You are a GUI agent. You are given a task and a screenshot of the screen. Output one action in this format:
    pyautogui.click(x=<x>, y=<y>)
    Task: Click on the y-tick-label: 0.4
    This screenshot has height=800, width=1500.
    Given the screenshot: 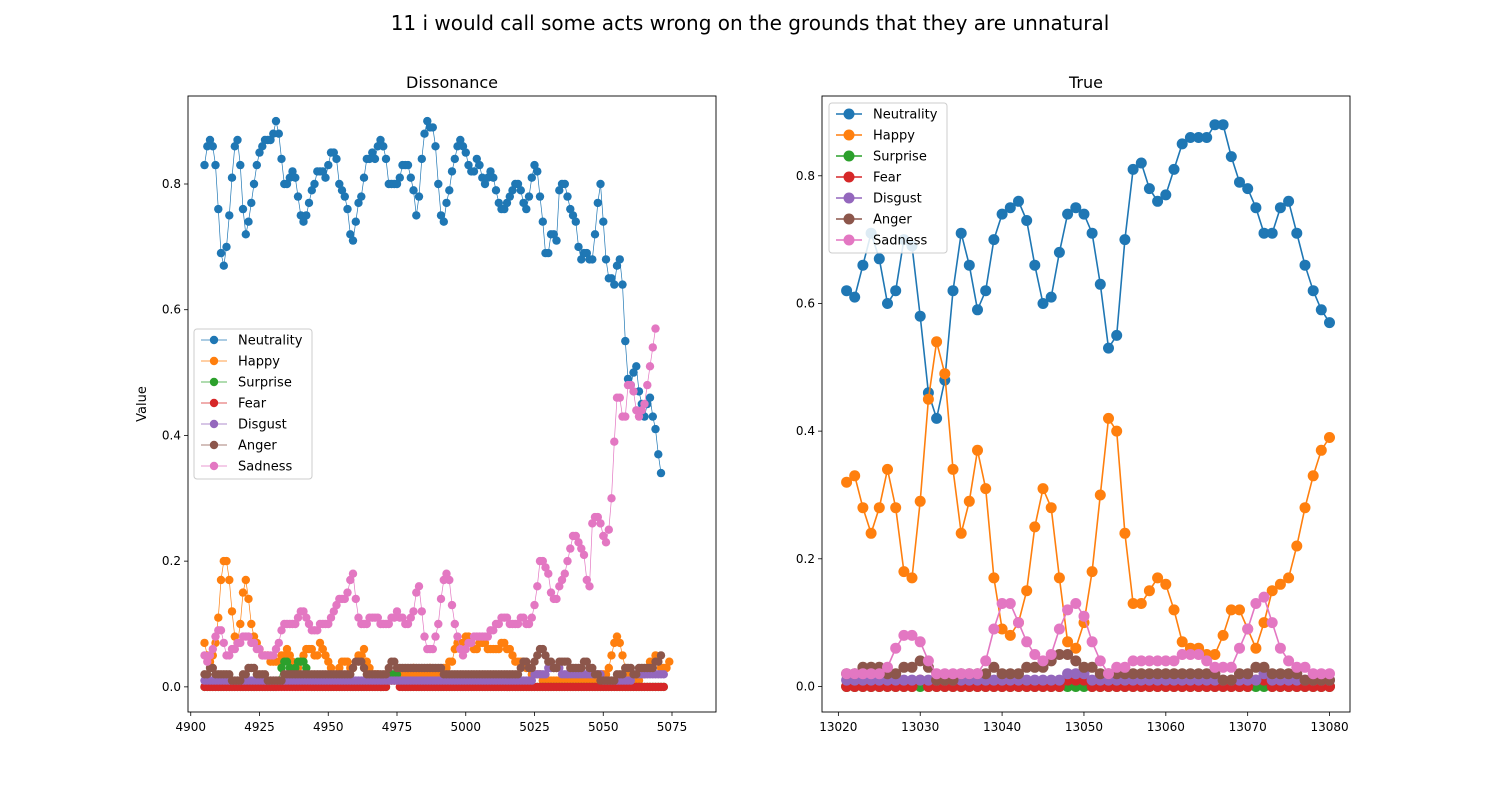 What is the action you would take?
    pyautogui.click(x=805, y=431)
    